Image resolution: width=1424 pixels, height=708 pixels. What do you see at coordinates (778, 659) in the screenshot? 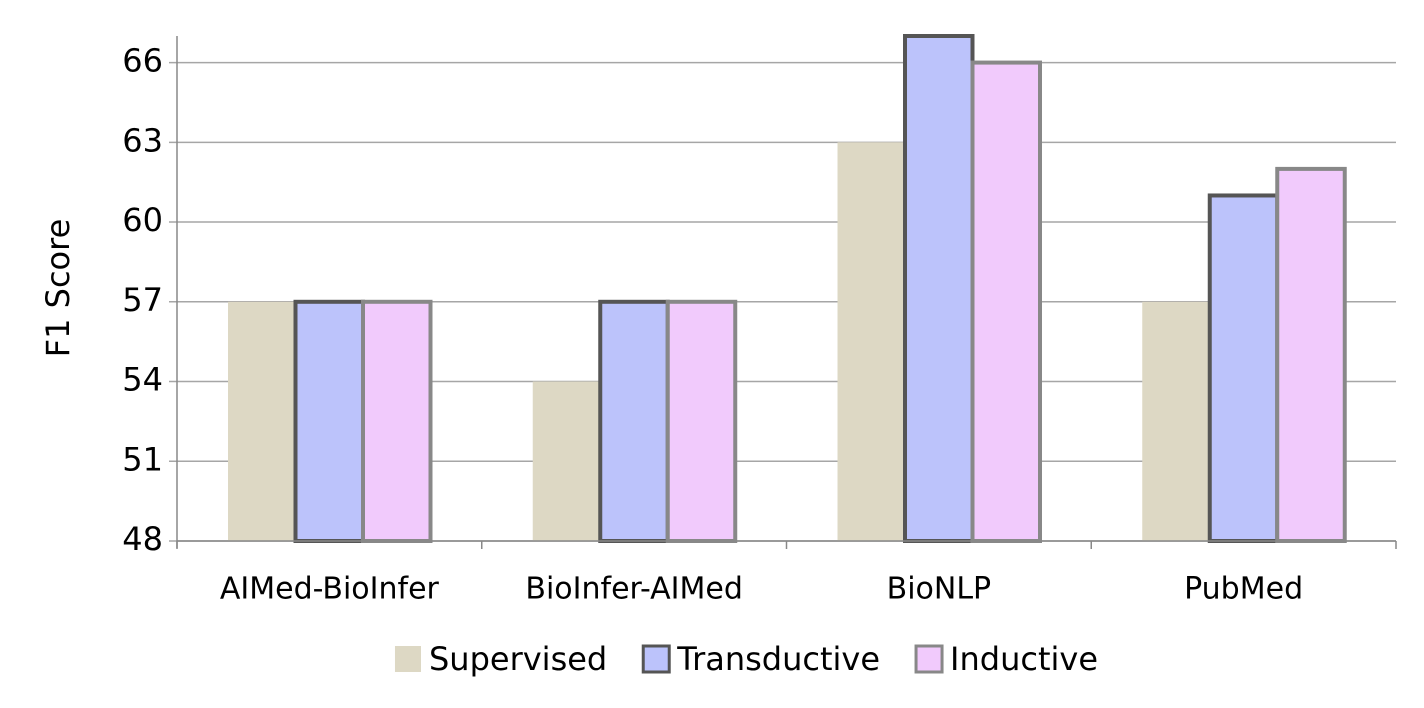
I see `legend-label: Transductive` at bounding box center [778, 659].